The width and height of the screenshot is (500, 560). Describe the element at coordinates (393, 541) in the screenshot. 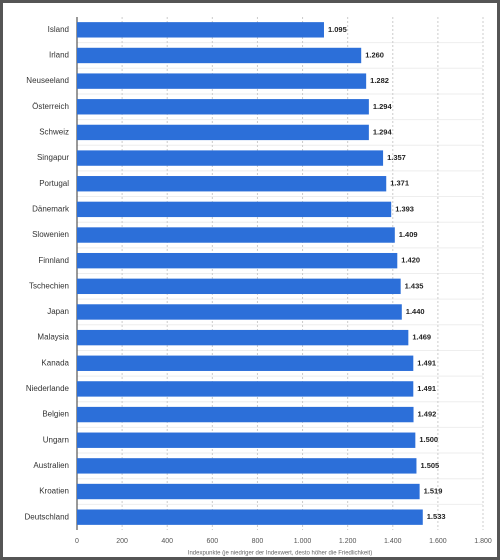

I see `x-tick-label: 1.400` at that location.